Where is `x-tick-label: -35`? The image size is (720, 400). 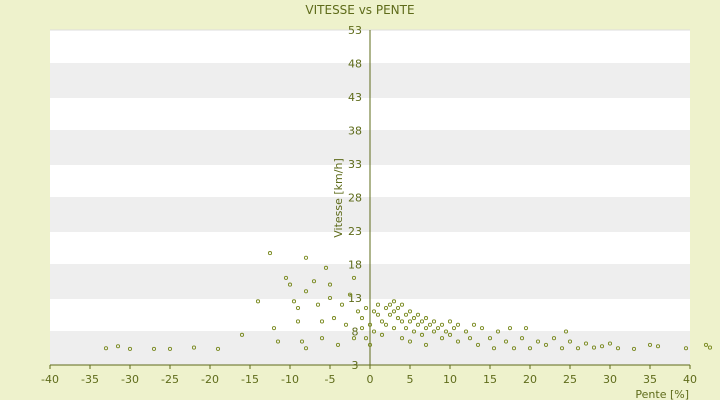
x-tick-label: -35 is located at coordinates (90, 379).